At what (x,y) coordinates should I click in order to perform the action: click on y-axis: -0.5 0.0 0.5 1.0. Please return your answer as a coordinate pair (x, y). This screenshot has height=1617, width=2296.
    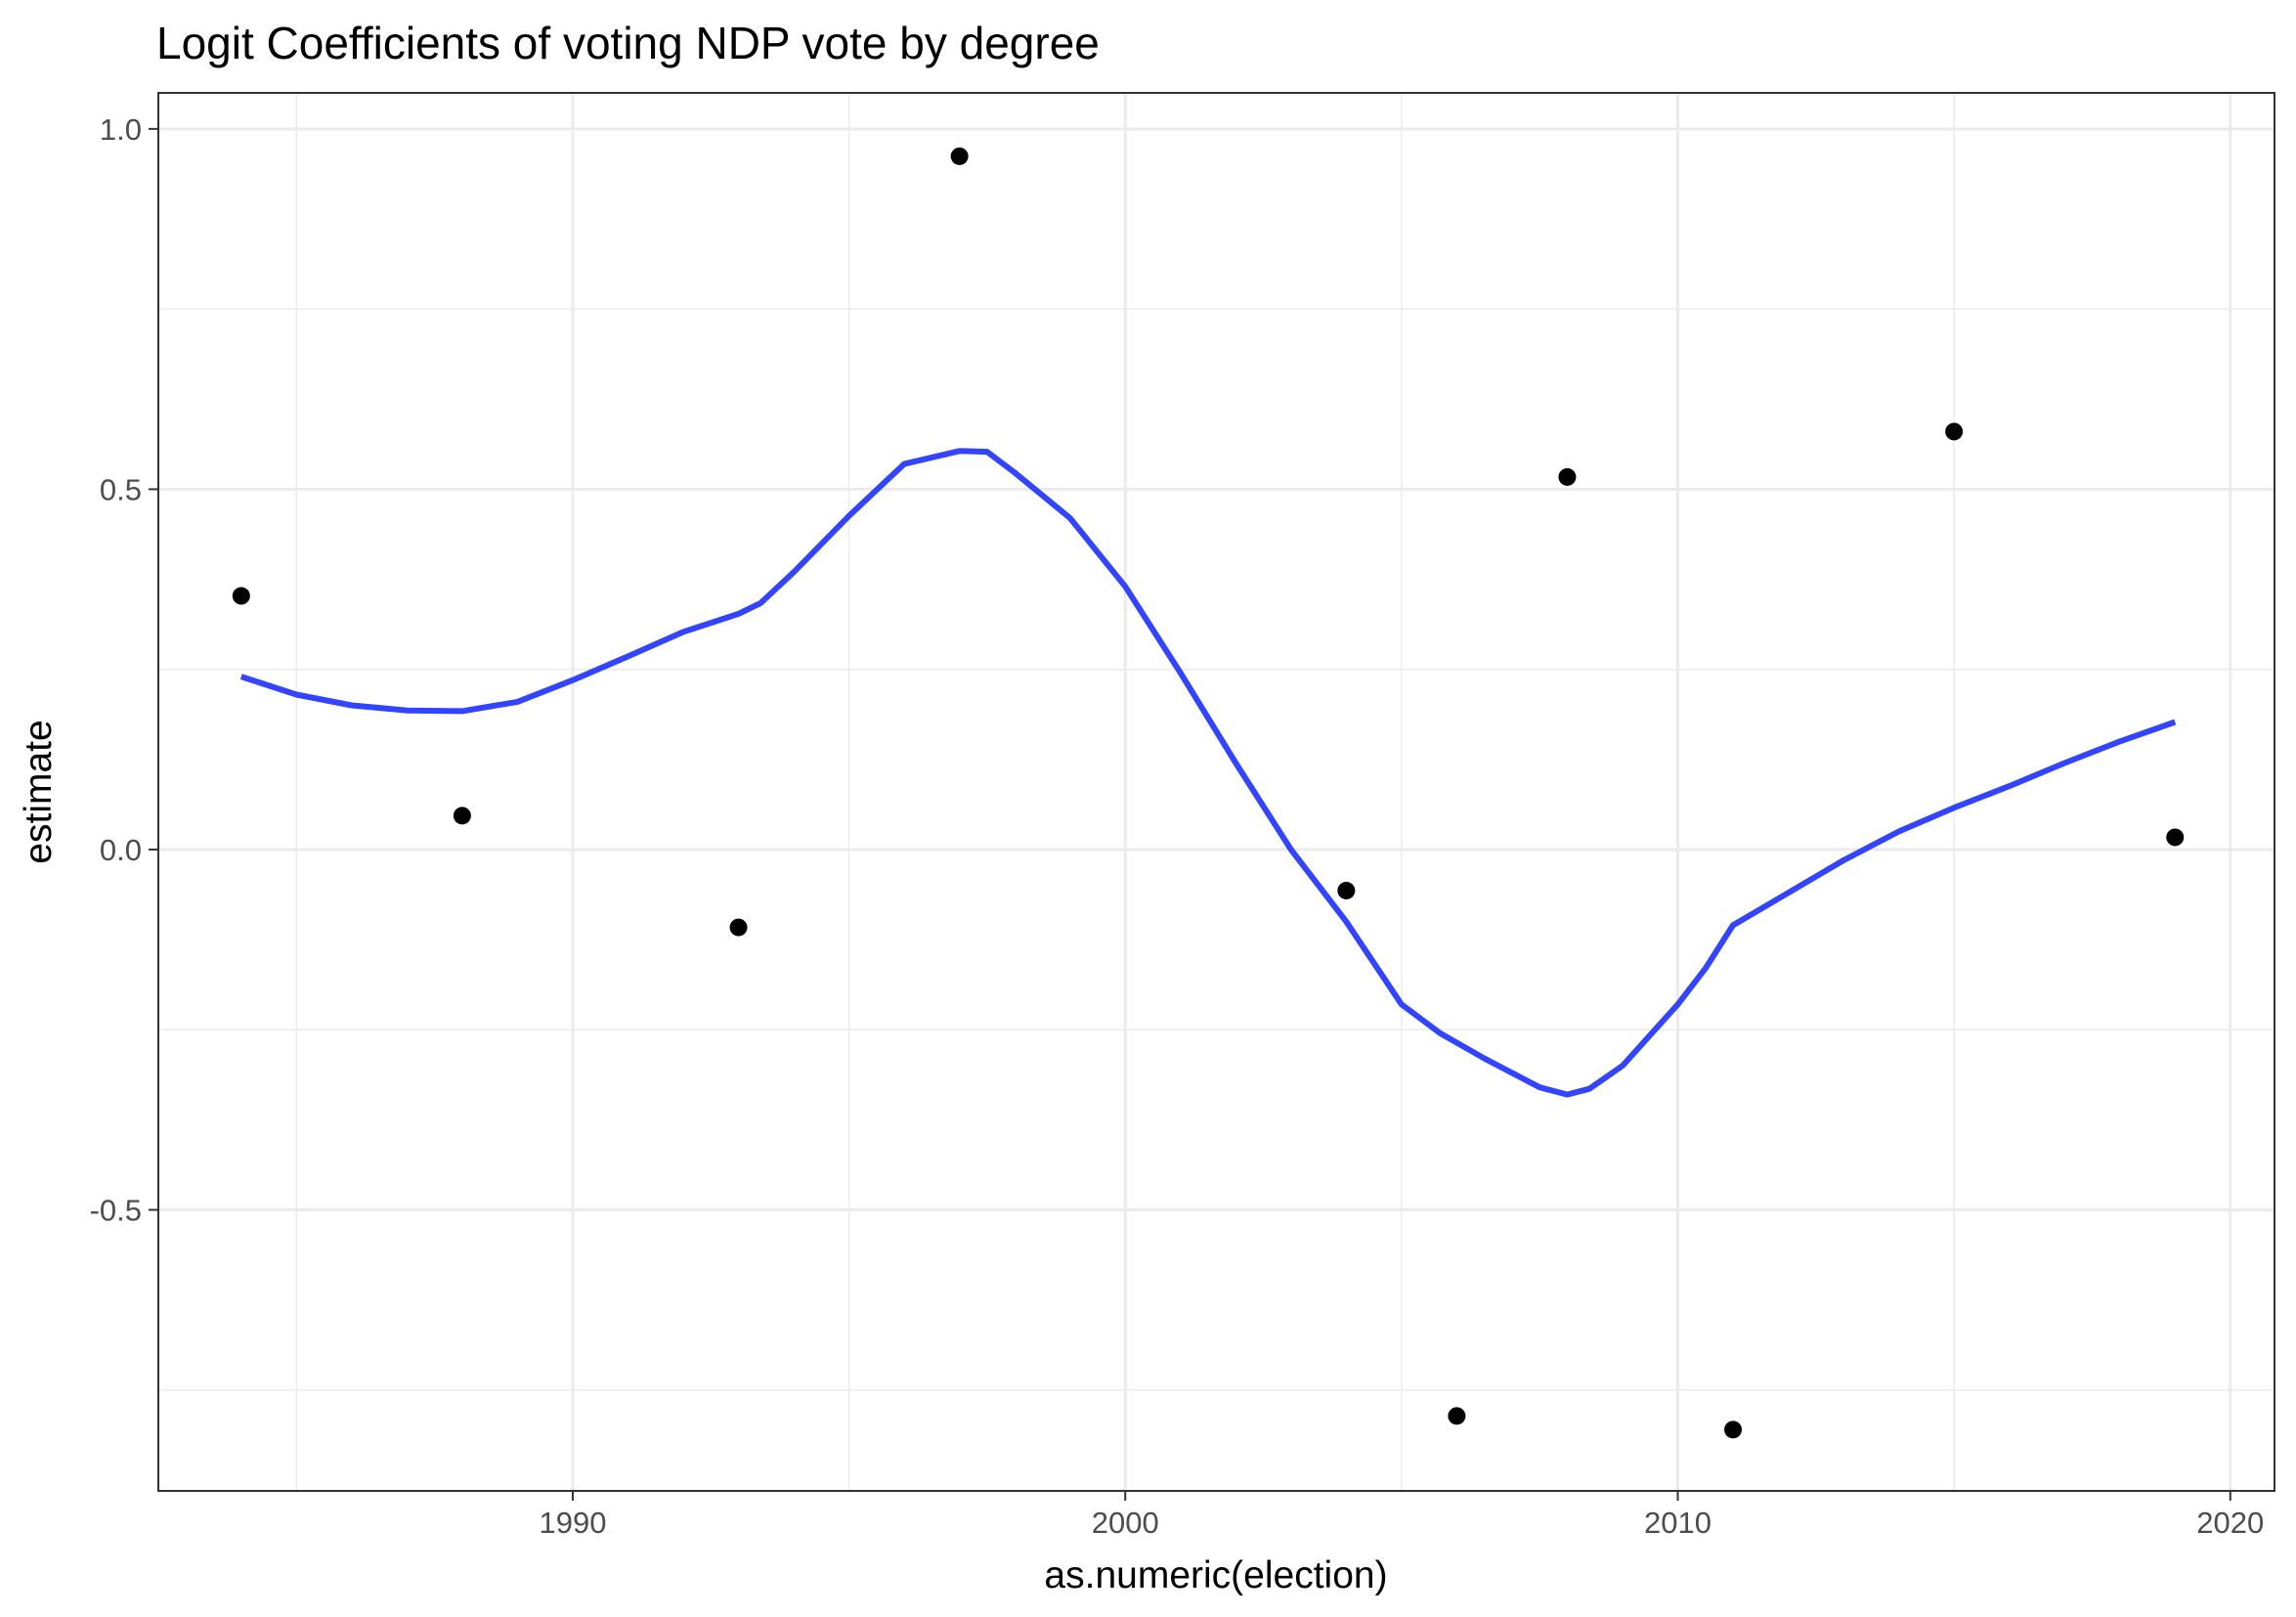
    Looking at the image, I should click on (124, 670).